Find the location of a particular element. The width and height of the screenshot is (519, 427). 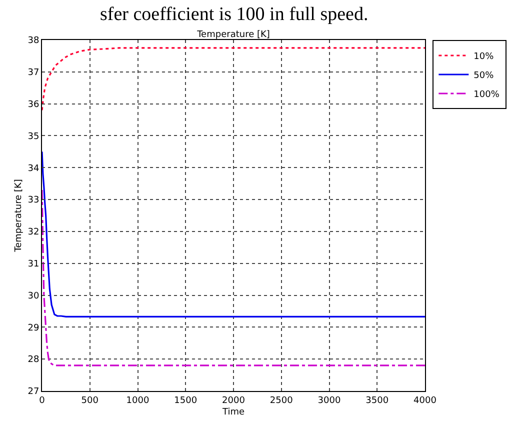

x-tick-label: 3500 is located at coordinates (377, 401).